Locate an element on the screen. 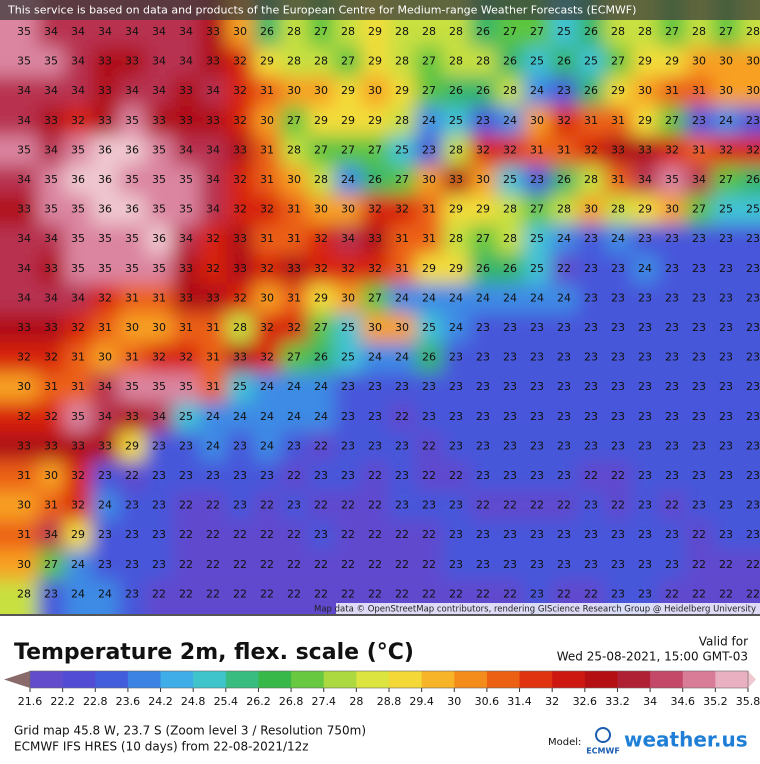  grid-value: 26 is located at coordinates (591, 90).